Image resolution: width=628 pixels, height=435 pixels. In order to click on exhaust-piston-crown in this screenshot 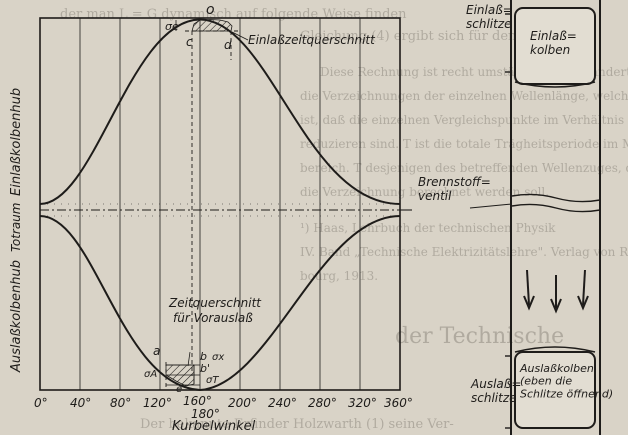, I will do `click(555, 349)`.